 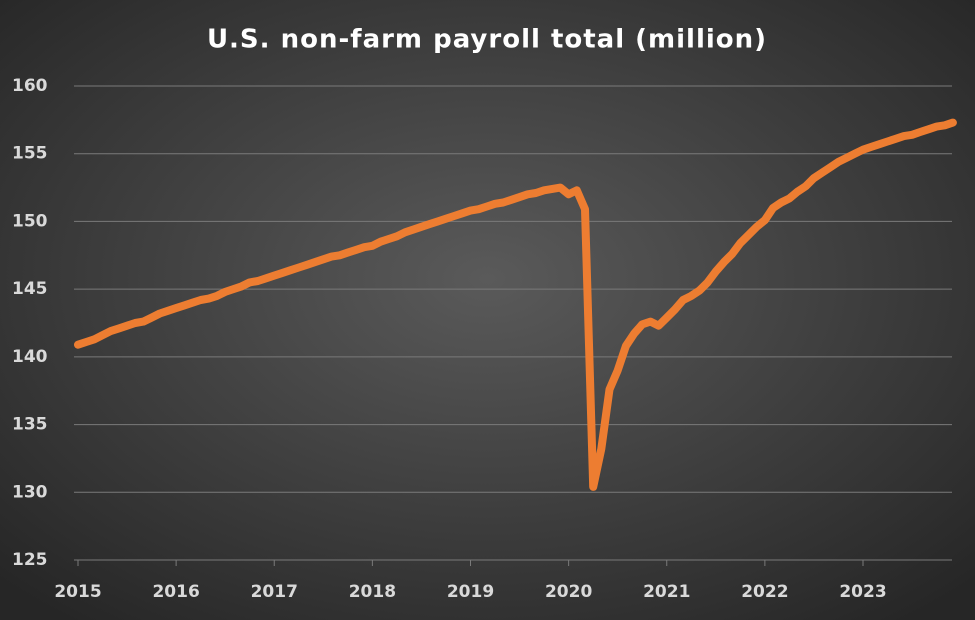 What do you see at coordinates (30, 289) in the screenshot?
I see `y-tick-label: 145` at bounding box center [30, 289].